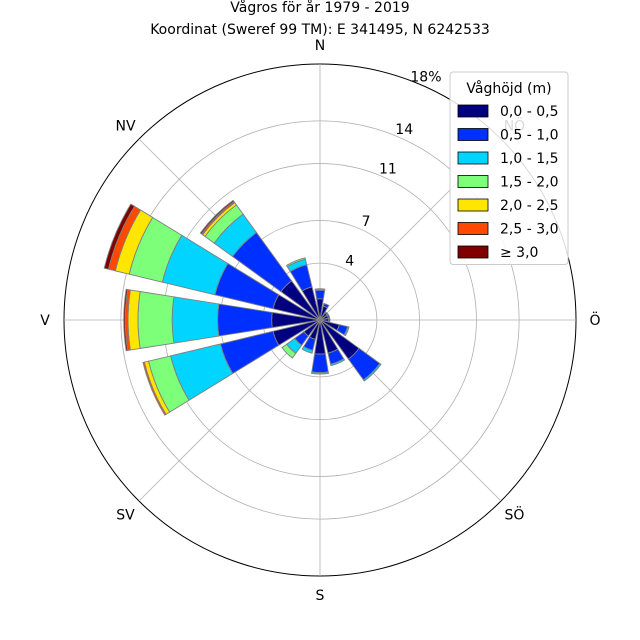 Image resolution: width=640 pixels, height=640 pixels. What do you see at coordinates (320, 596) in the screenshot?
I see `compass-label: S` at bounding box center [320, 596].